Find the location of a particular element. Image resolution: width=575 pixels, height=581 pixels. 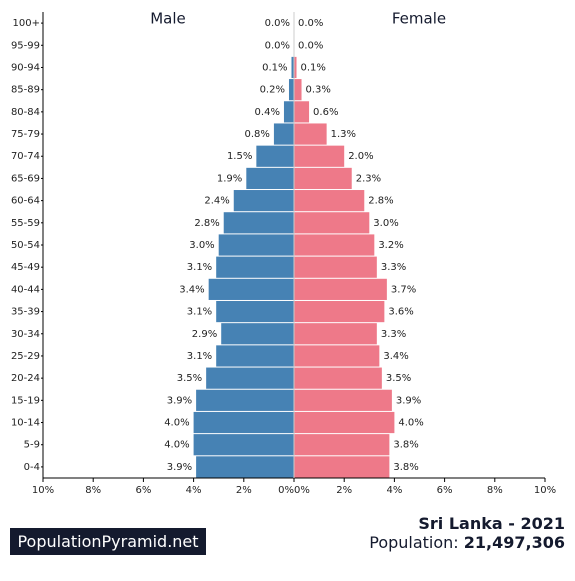

age-label-70-74: 70-74 is located at coordinates (25, 156).